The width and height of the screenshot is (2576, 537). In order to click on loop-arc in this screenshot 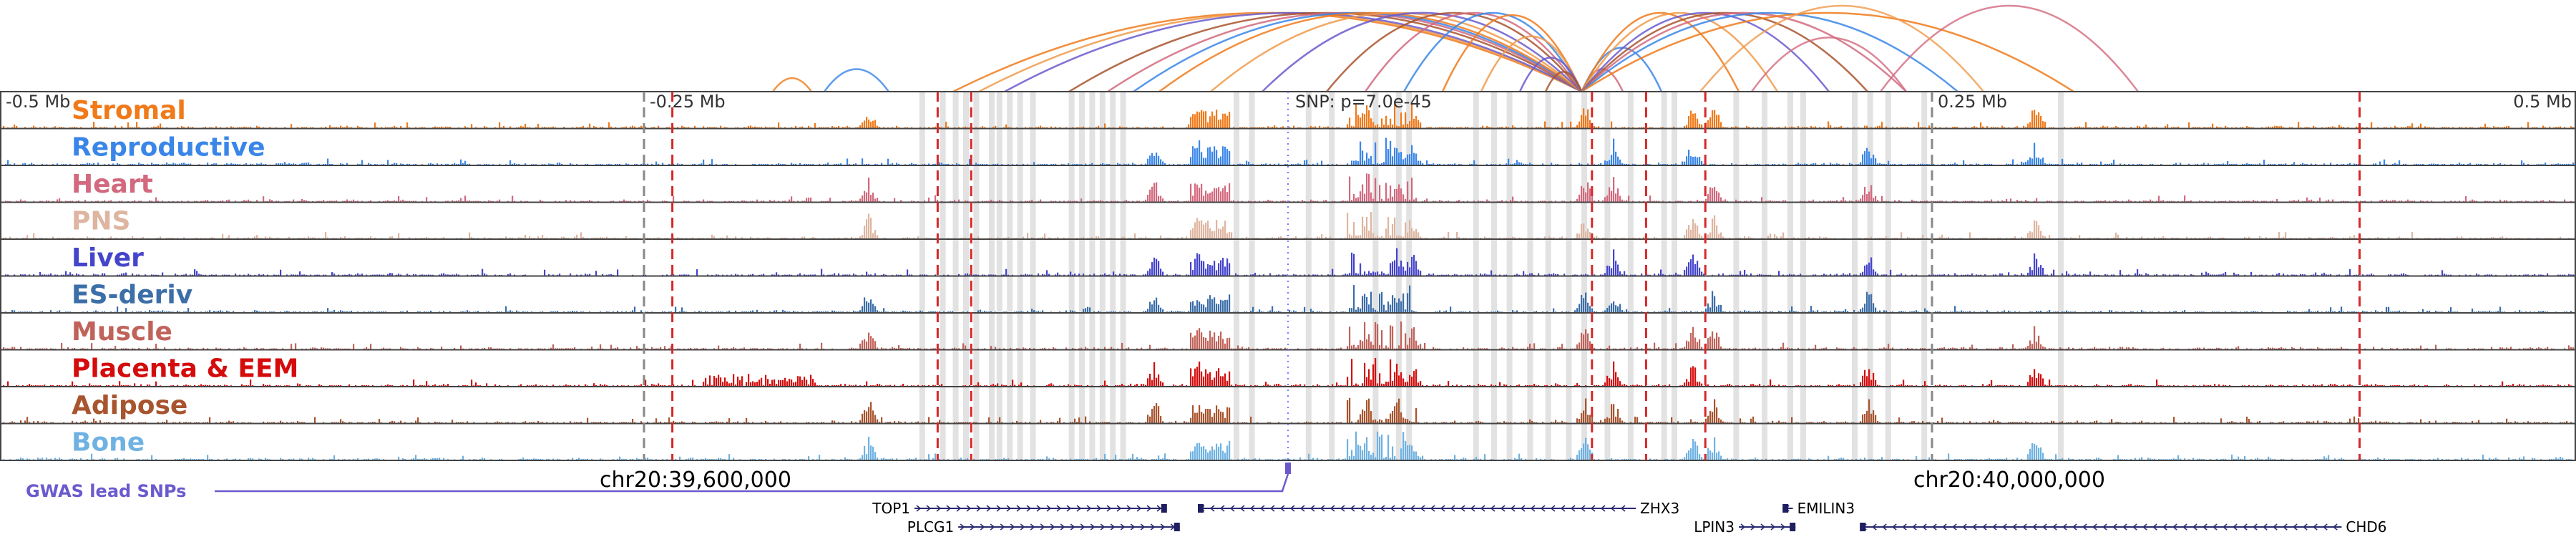, I will do `click(1396, 51)`.